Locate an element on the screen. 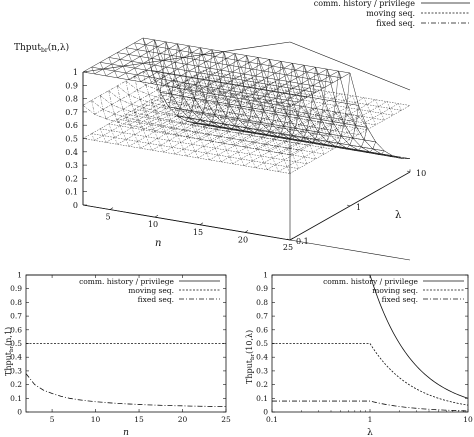  plot-n-legend-label-fixed: fixed seq. is located at coordinates (156, 299).